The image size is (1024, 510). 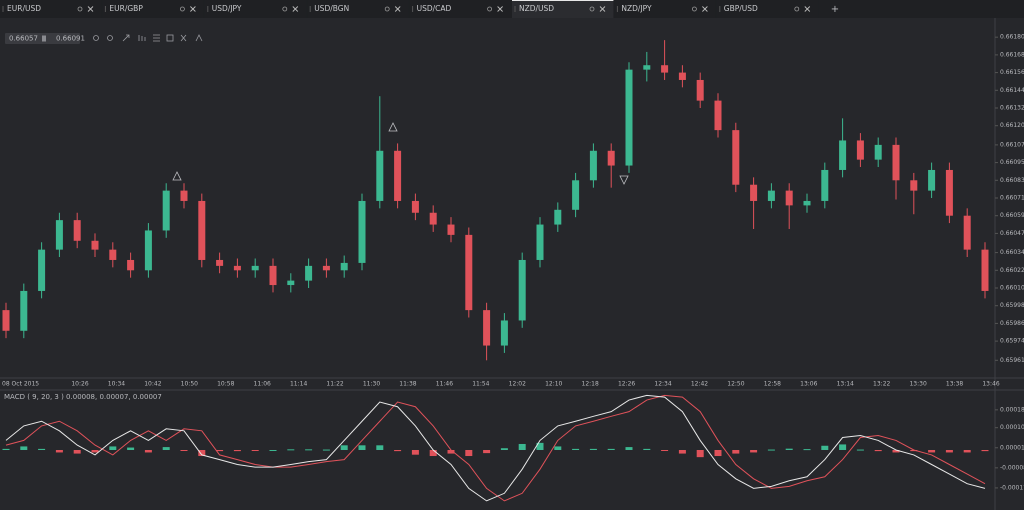 What do you see at coordinates (1012, 198) in the screenshot?
I see `y-tick-label: 0.66071` at bounding box center [1012, 198].